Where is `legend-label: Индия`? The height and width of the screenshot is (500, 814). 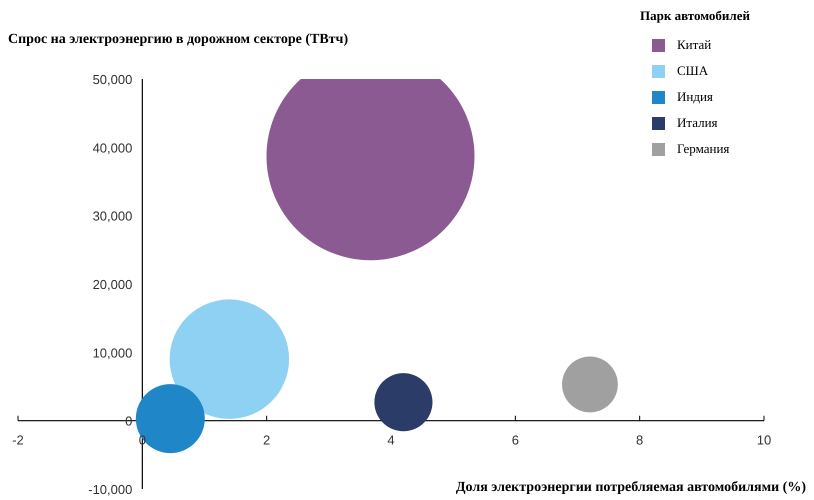 legend-label: Индия is located at coordinates (695, 97).